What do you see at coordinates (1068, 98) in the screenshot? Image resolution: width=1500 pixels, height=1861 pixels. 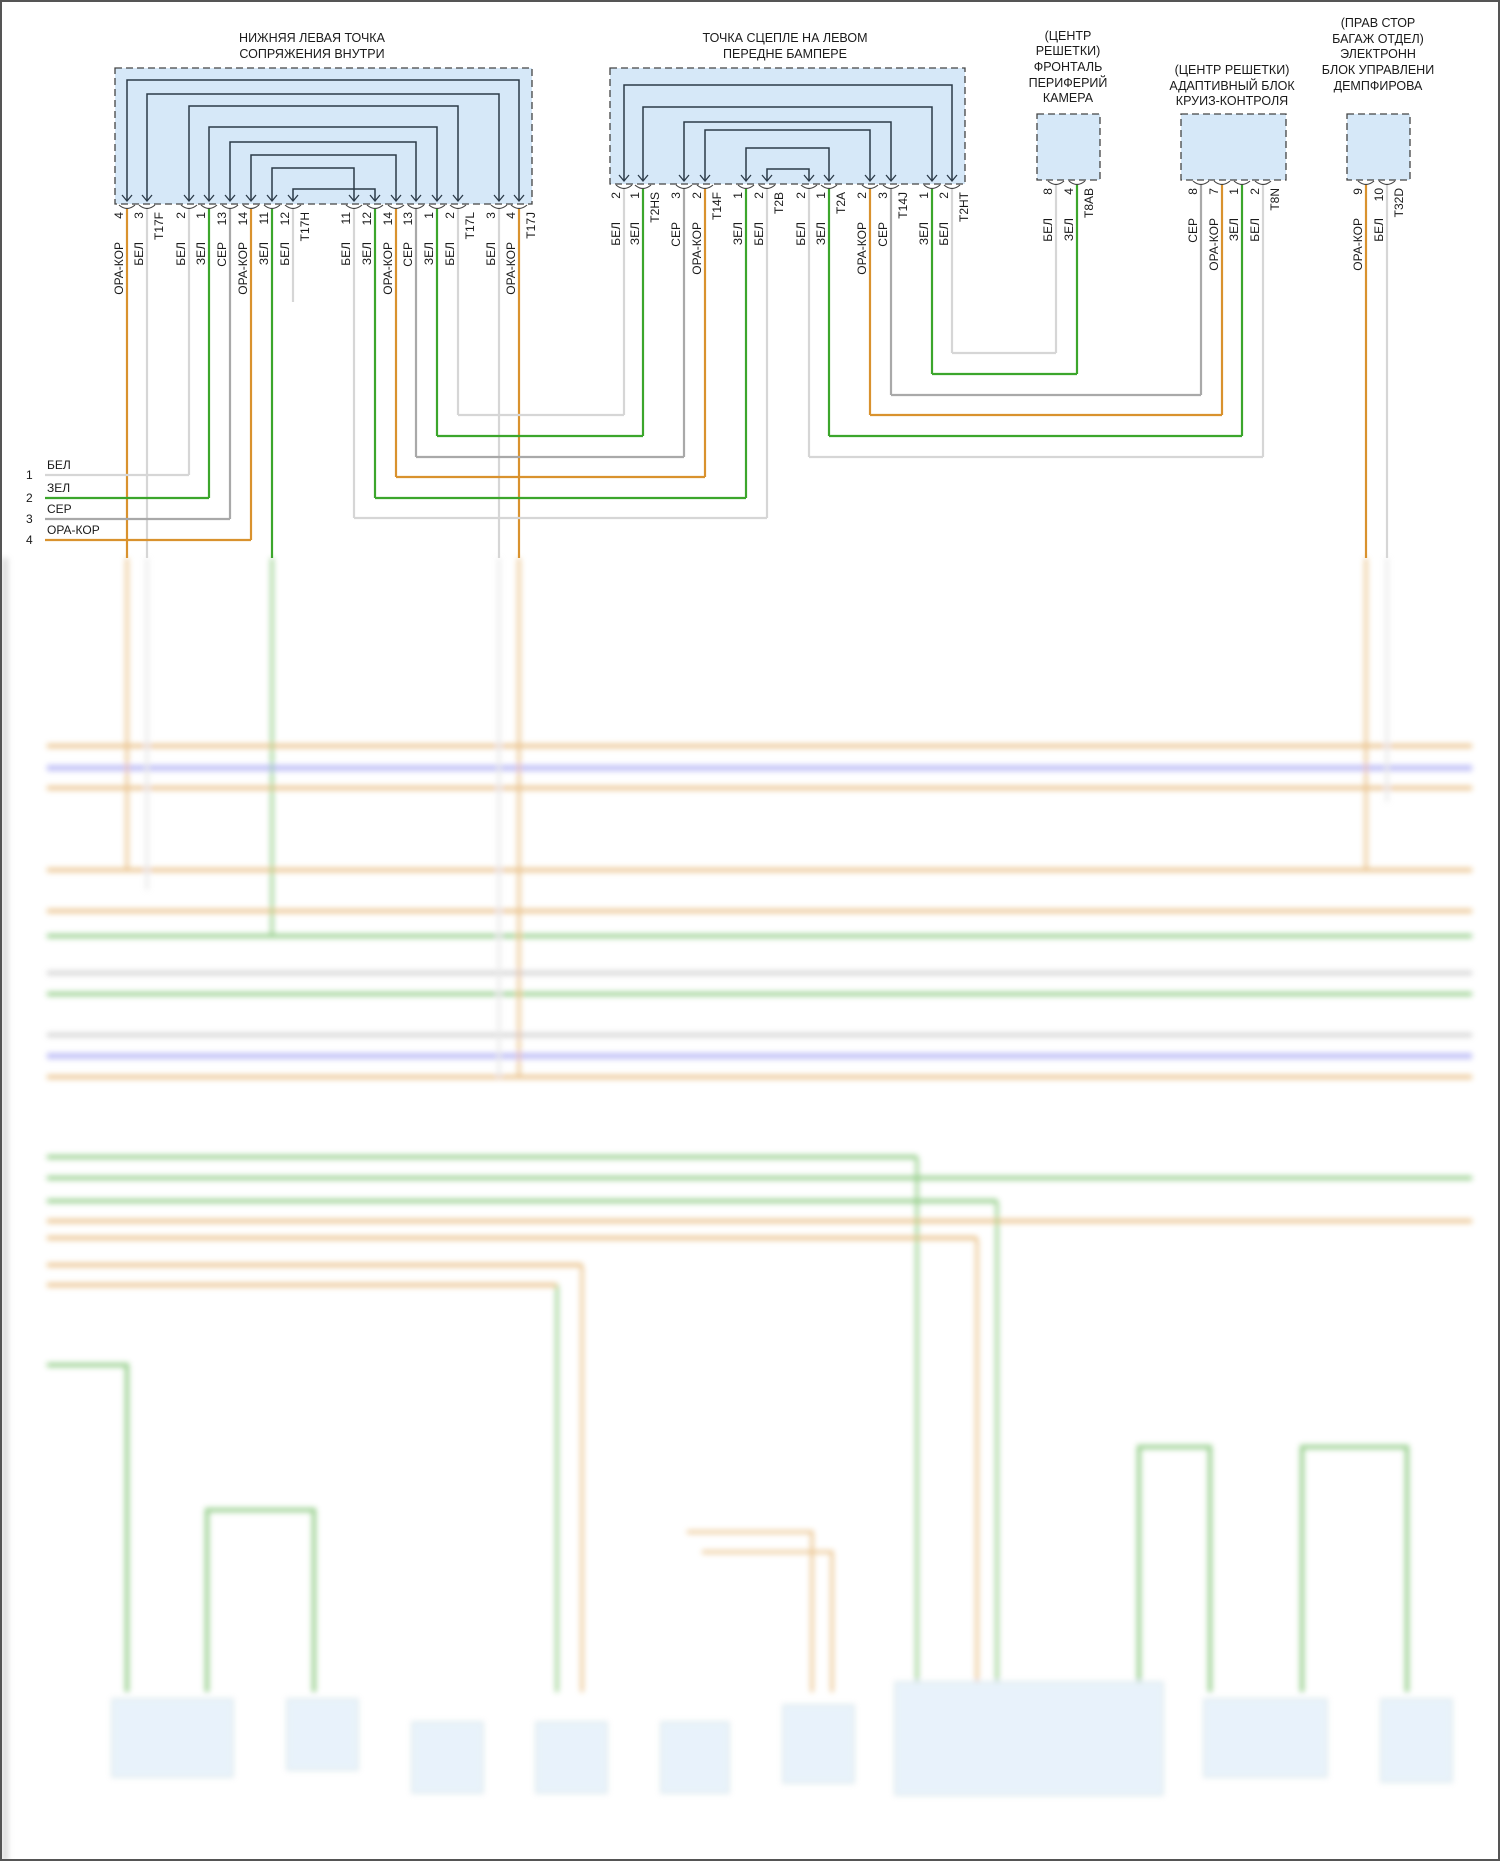 I see `connector-title-line: КАМЕРА` at bounding box center [1068, 98].